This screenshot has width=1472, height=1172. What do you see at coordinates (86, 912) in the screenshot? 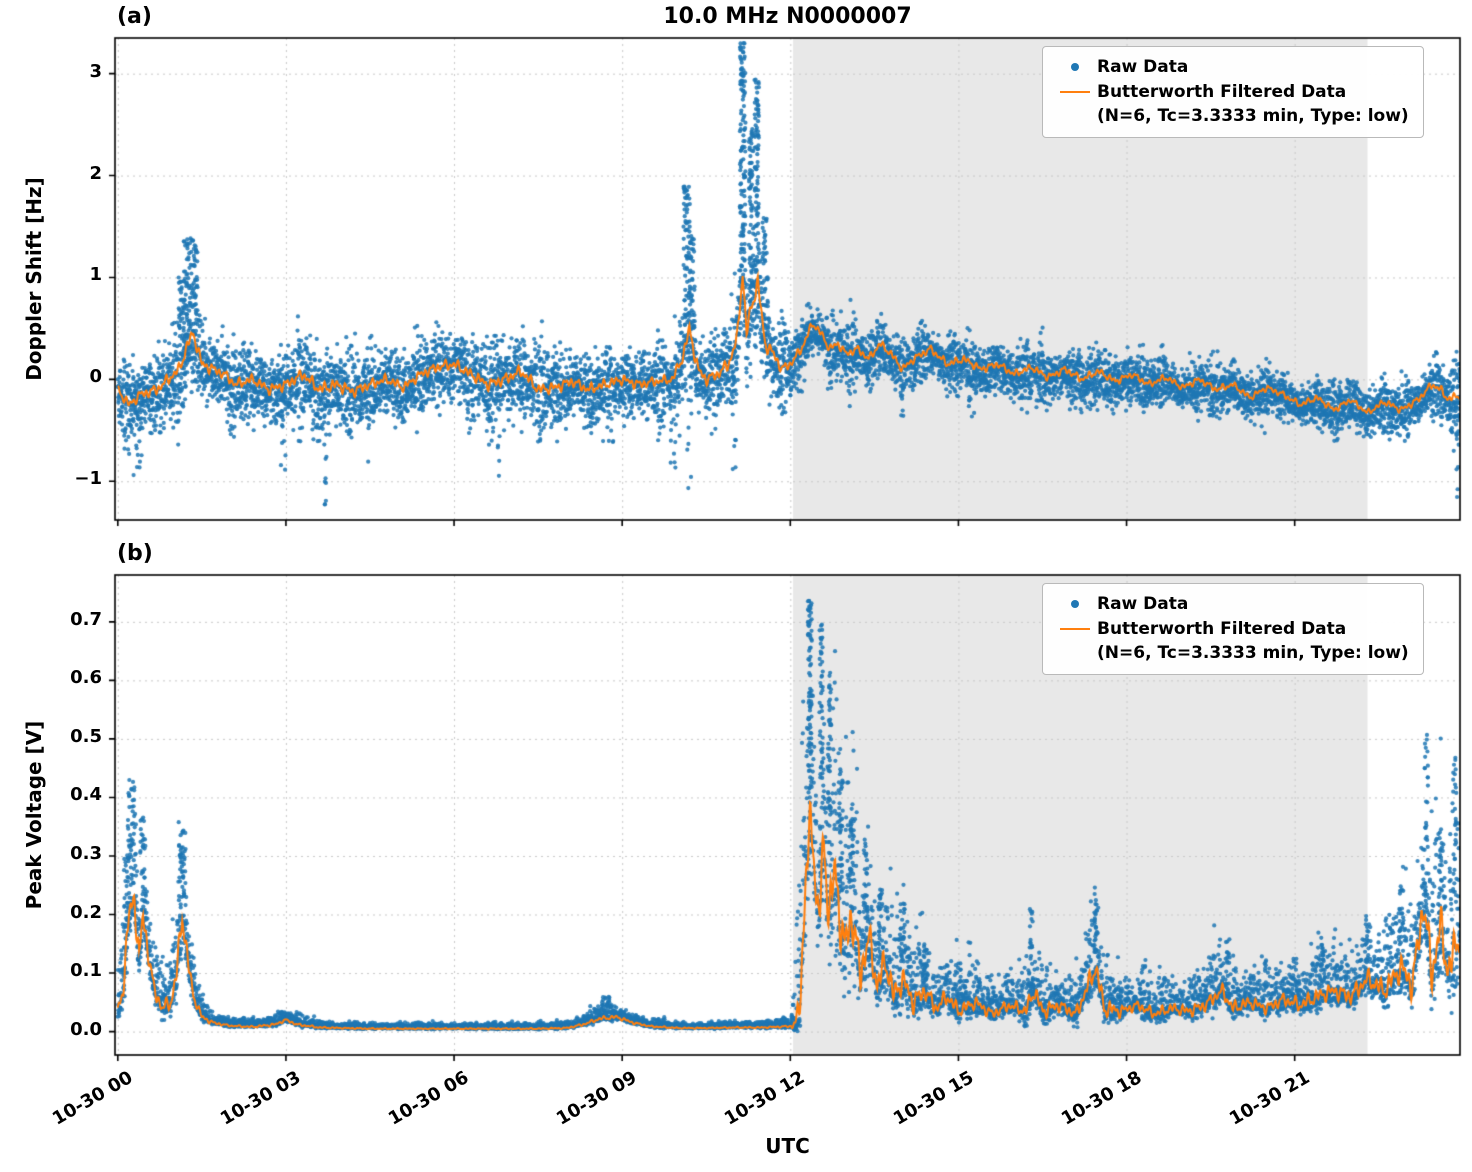
I see `y-tick-label: 0.2` at bounding box center [86, 912].